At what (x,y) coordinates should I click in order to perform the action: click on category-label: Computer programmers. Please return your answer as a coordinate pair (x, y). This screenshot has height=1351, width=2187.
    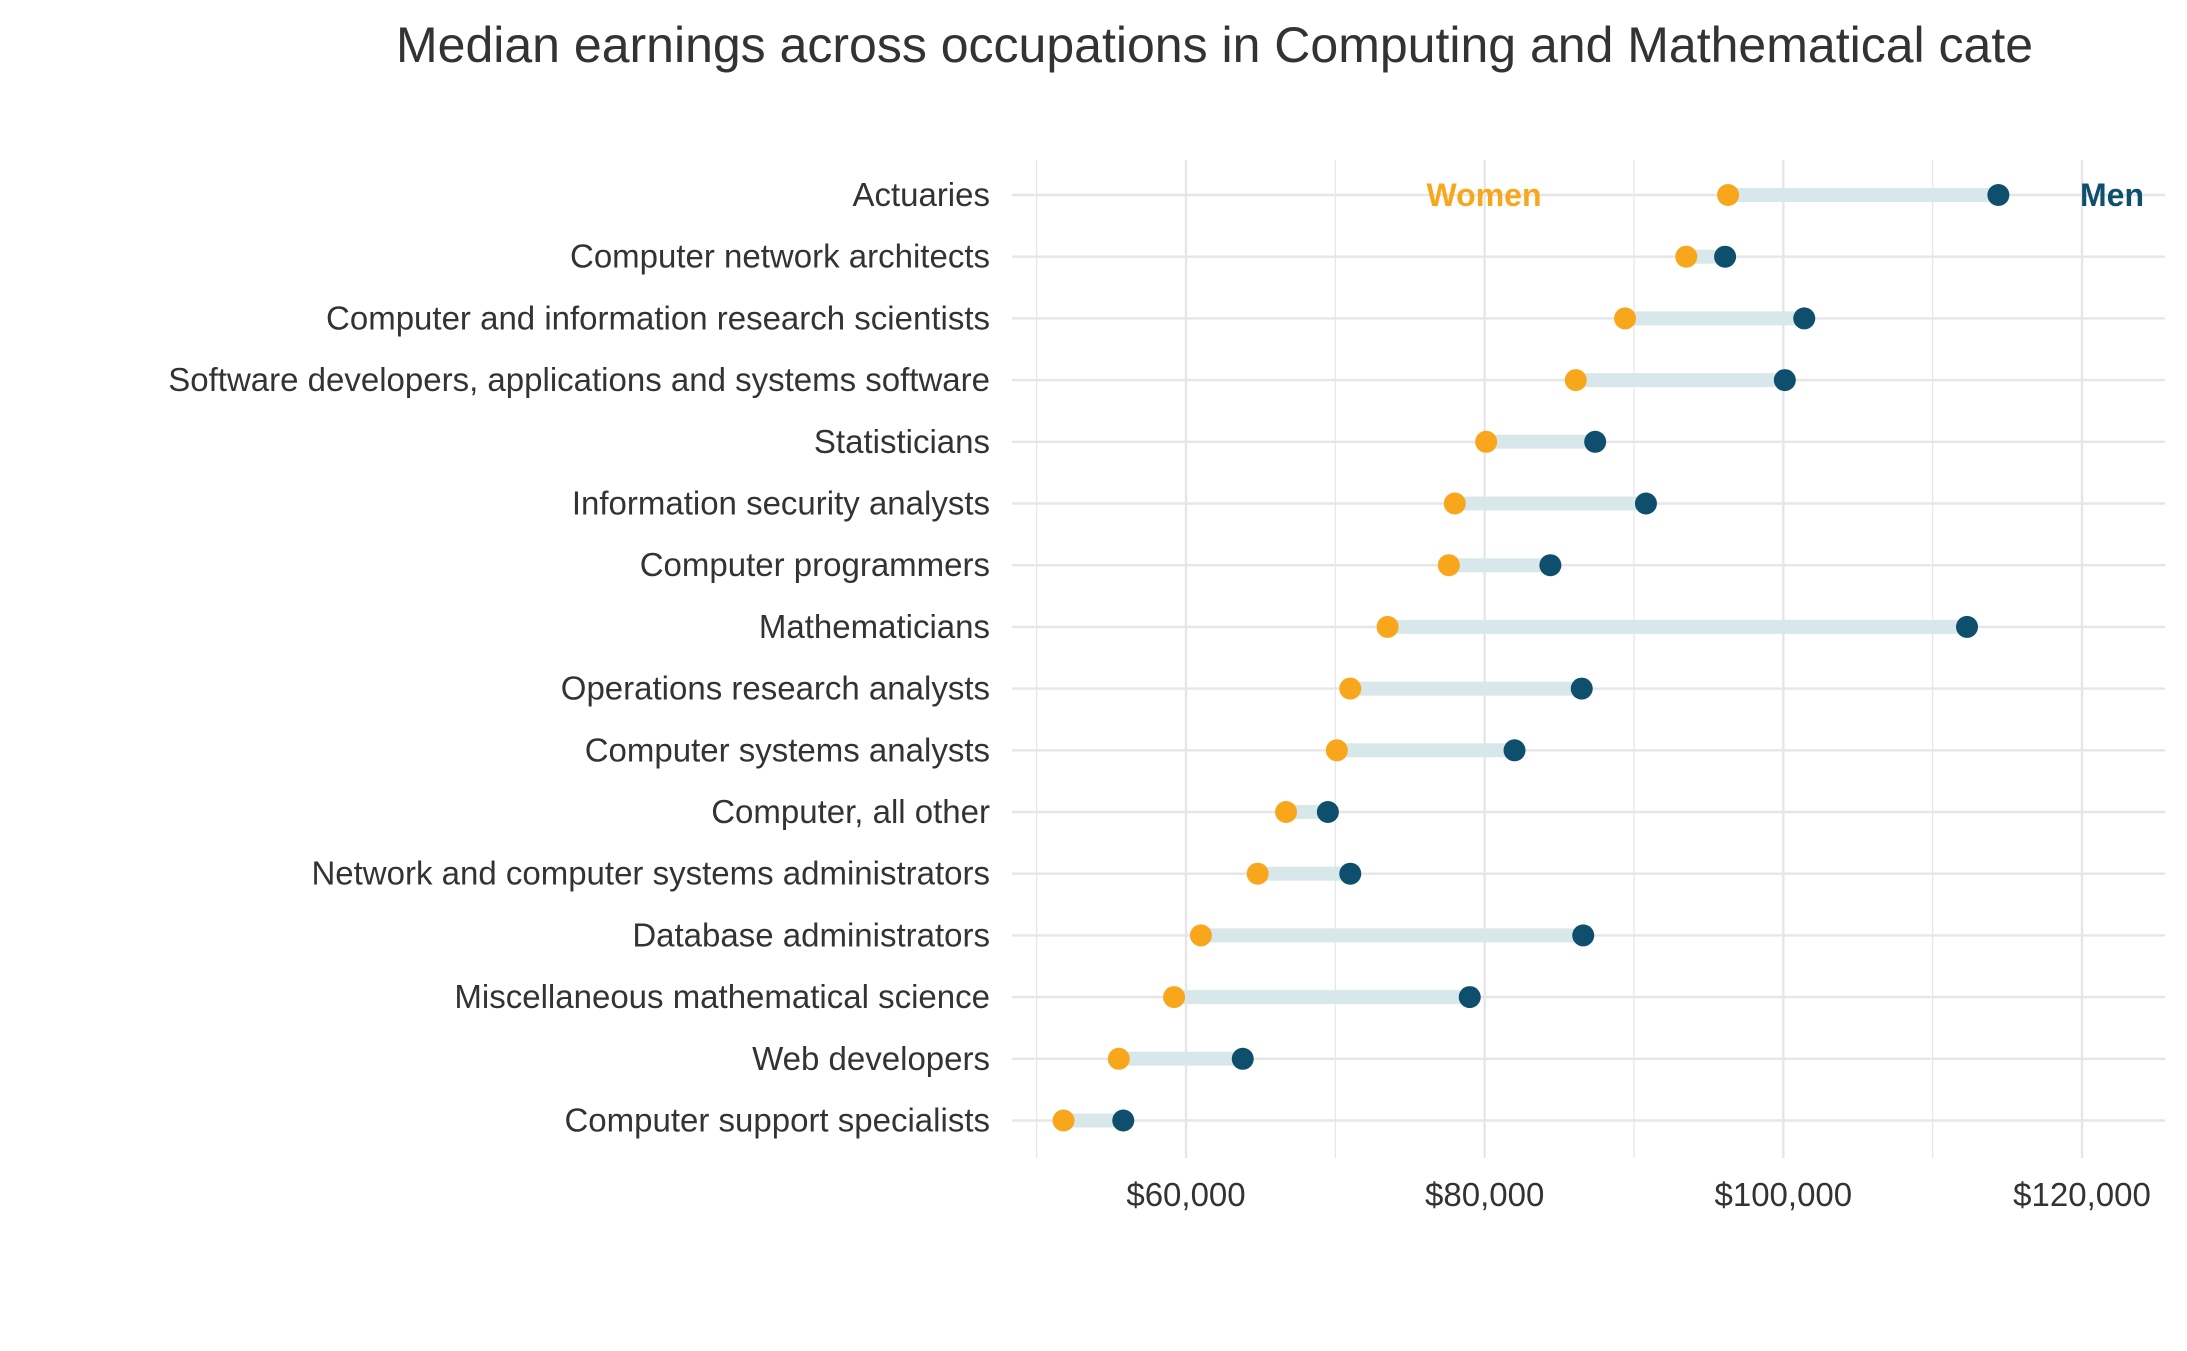
    Looking at the image, I should click on (815, 564).